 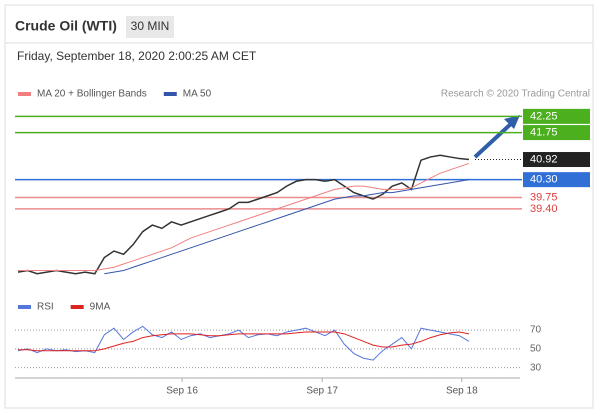 I want to click on x-tick-label: Sep 18, so click(x=462, y=391).